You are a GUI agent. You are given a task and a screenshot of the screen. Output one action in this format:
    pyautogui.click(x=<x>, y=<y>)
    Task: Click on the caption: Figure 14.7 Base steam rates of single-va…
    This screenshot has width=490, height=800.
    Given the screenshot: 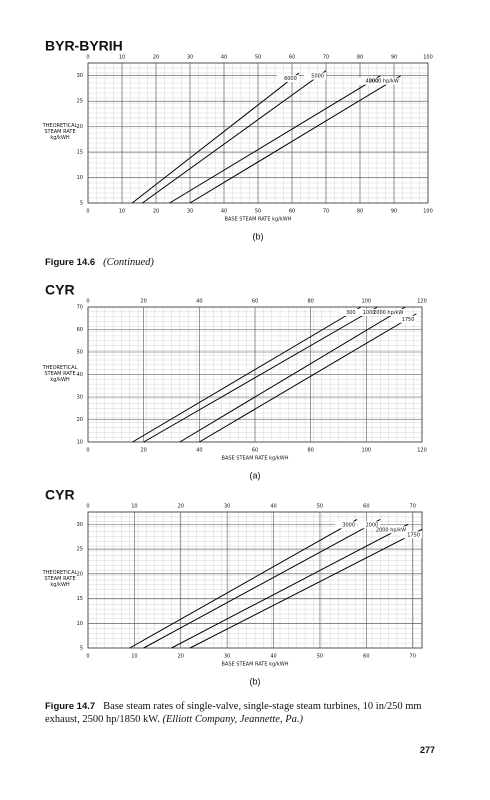 What is the action you would take?
    pyautogui.click(x=250, y=713)
    